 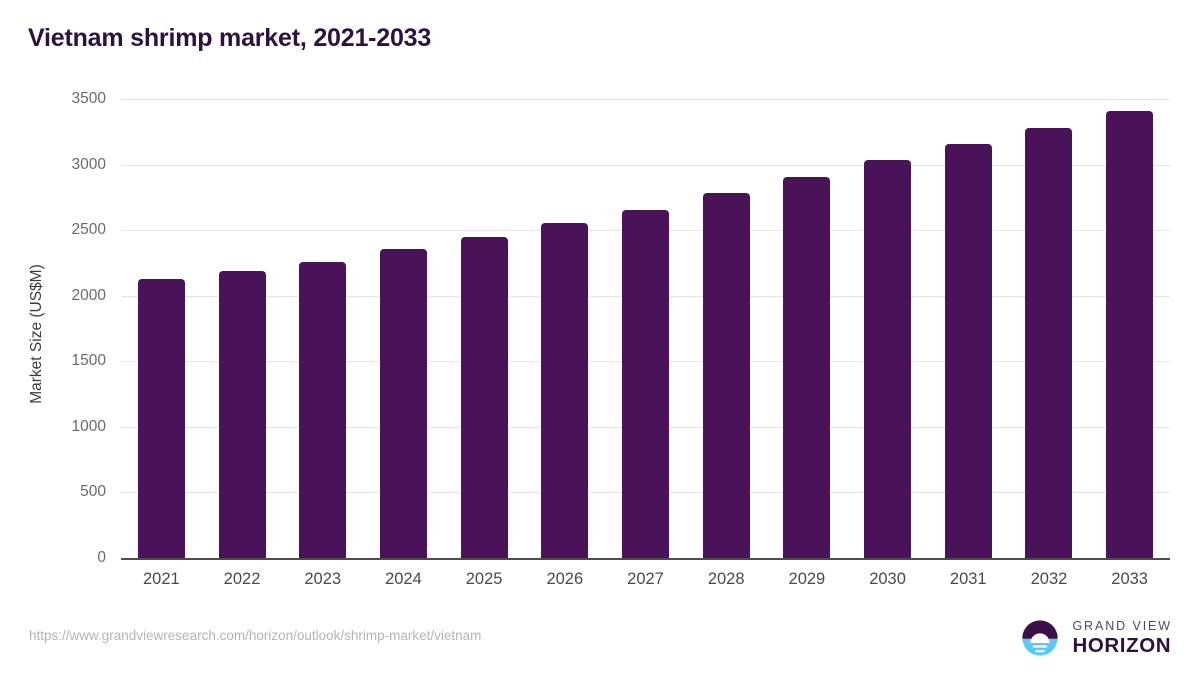 What do you see at coordinates (1049, 342) in the screenshot?
I see `bar-2032` at bounding box center [1049, 342].